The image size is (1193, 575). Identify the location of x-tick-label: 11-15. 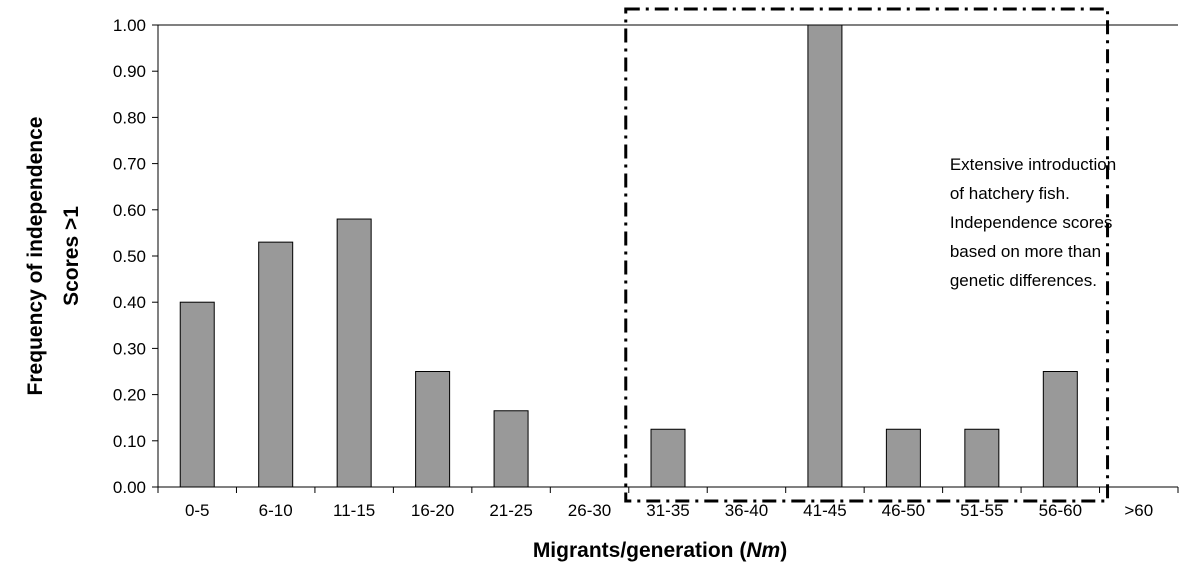
(354, 510).